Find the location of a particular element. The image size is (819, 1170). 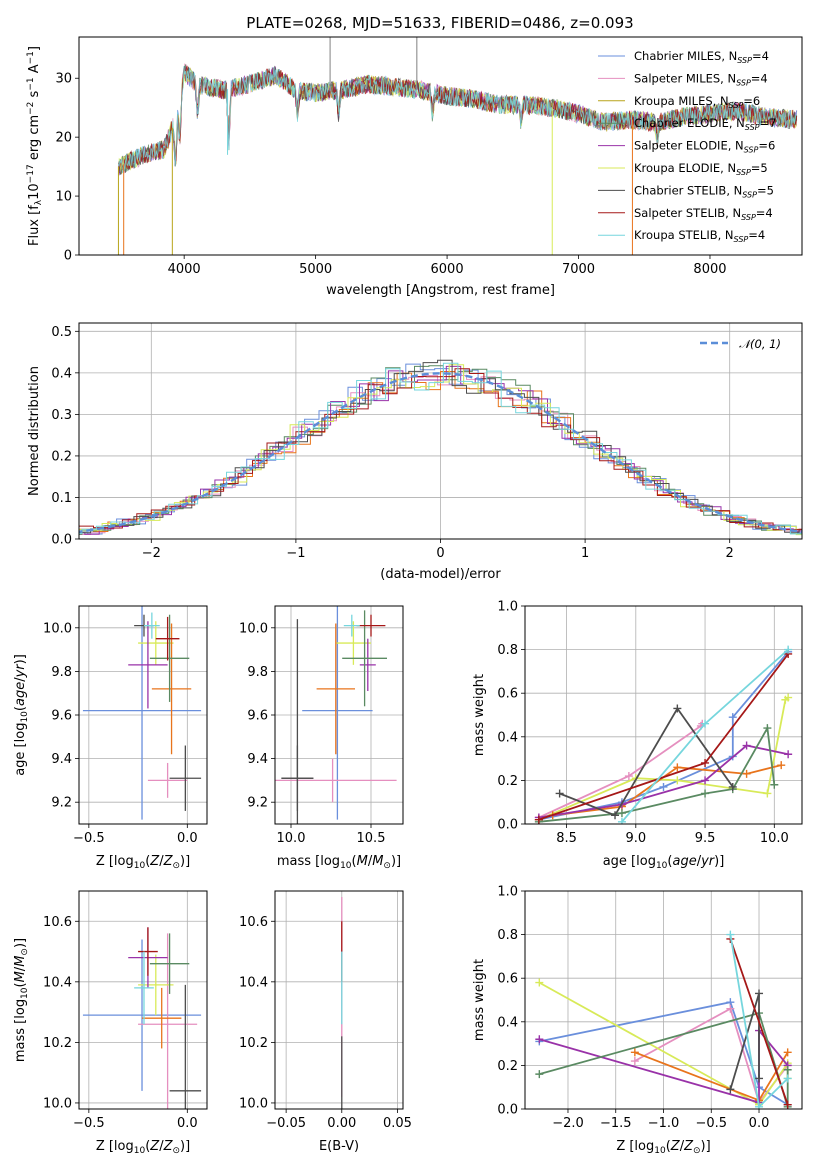

x-tick-label: 0.05 is located at coordinates (397, 1123).